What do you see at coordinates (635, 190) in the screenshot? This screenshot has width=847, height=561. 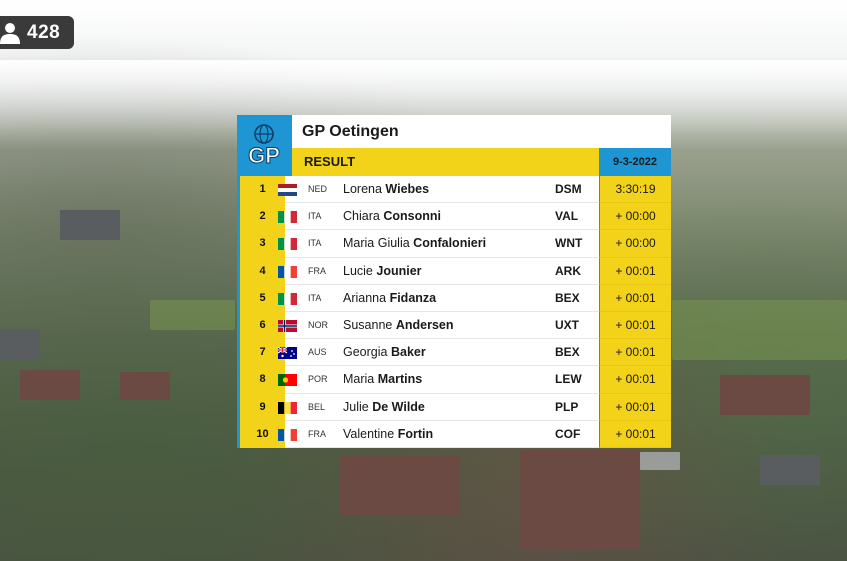 I see `row-time: 3:30:19` at bounding box center [635, 190].